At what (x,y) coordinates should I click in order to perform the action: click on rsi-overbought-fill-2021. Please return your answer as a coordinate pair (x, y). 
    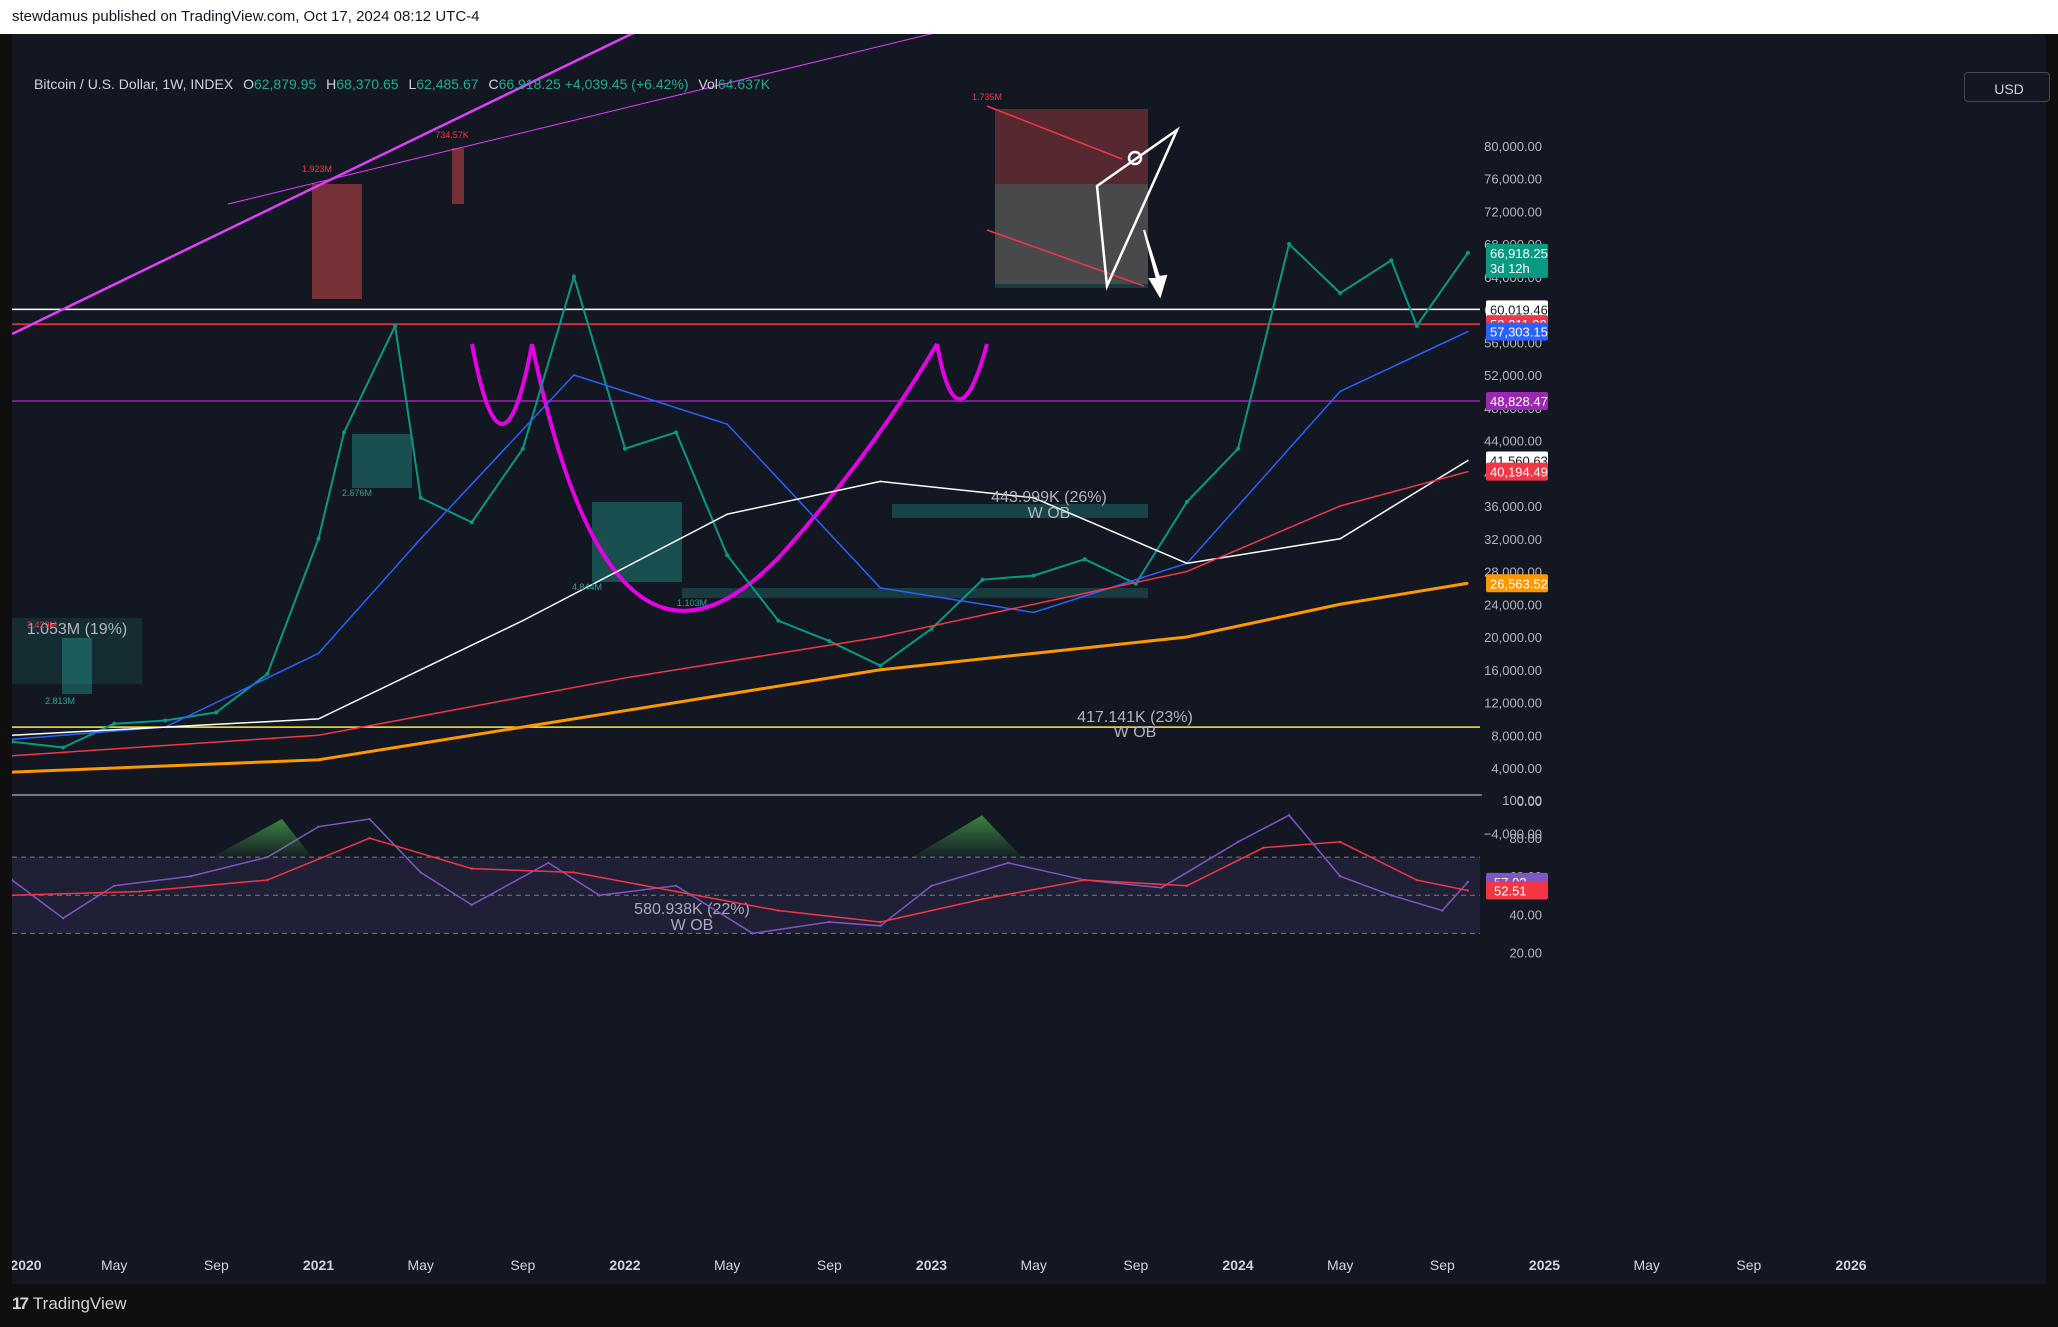
    Looking at the image, I should click on (262, 838).